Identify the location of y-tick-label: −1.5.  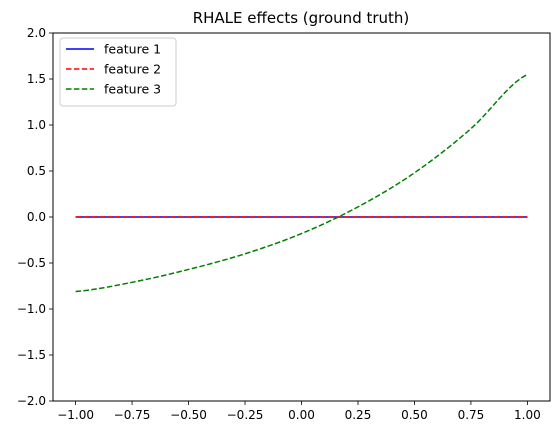
(31, 355).